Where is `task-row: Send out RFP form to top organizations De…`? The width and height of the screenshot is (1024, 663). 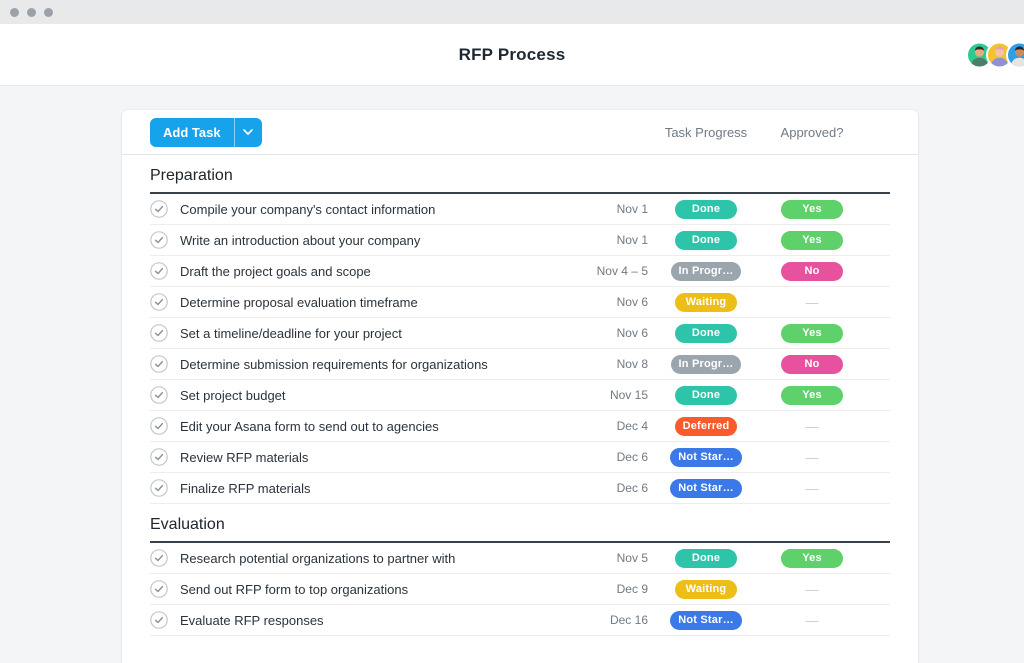
task-row: Send out RFP form to top organizations De… is located at coordinates (520, 589).